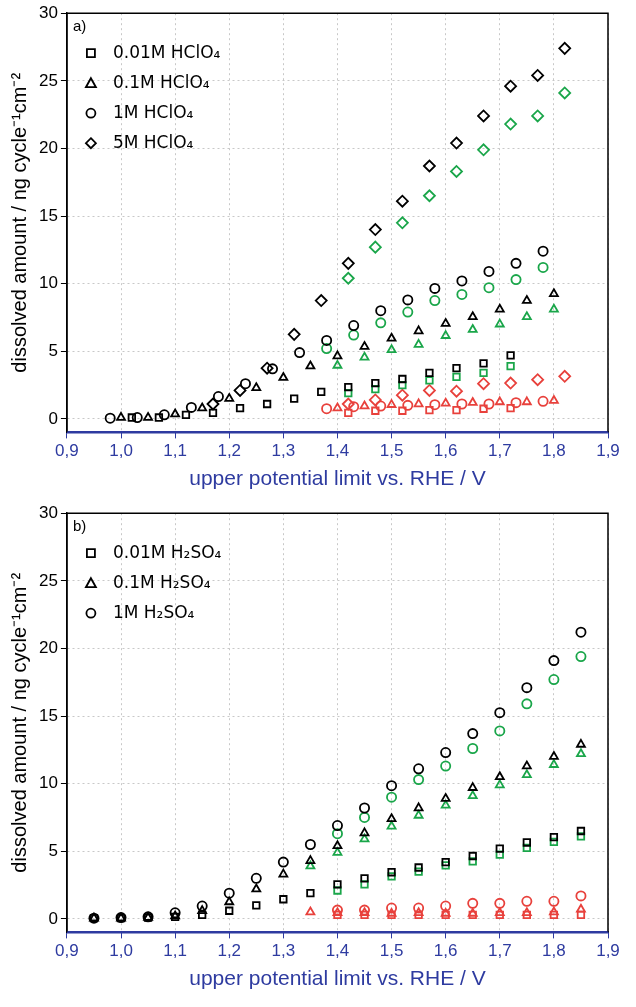 The width and height of the screenshot is (636, 1007). What do you see at coordinates (175, 951) in the screenshot?
I see `x-tick-label: 1,1` at bounding box center [175, 951].